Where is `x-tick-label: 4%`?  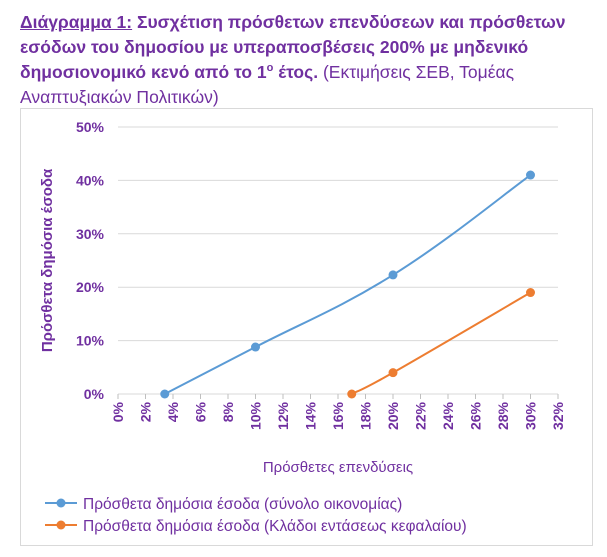 x-tick-label: 4% is located at coordinates (173, 411).